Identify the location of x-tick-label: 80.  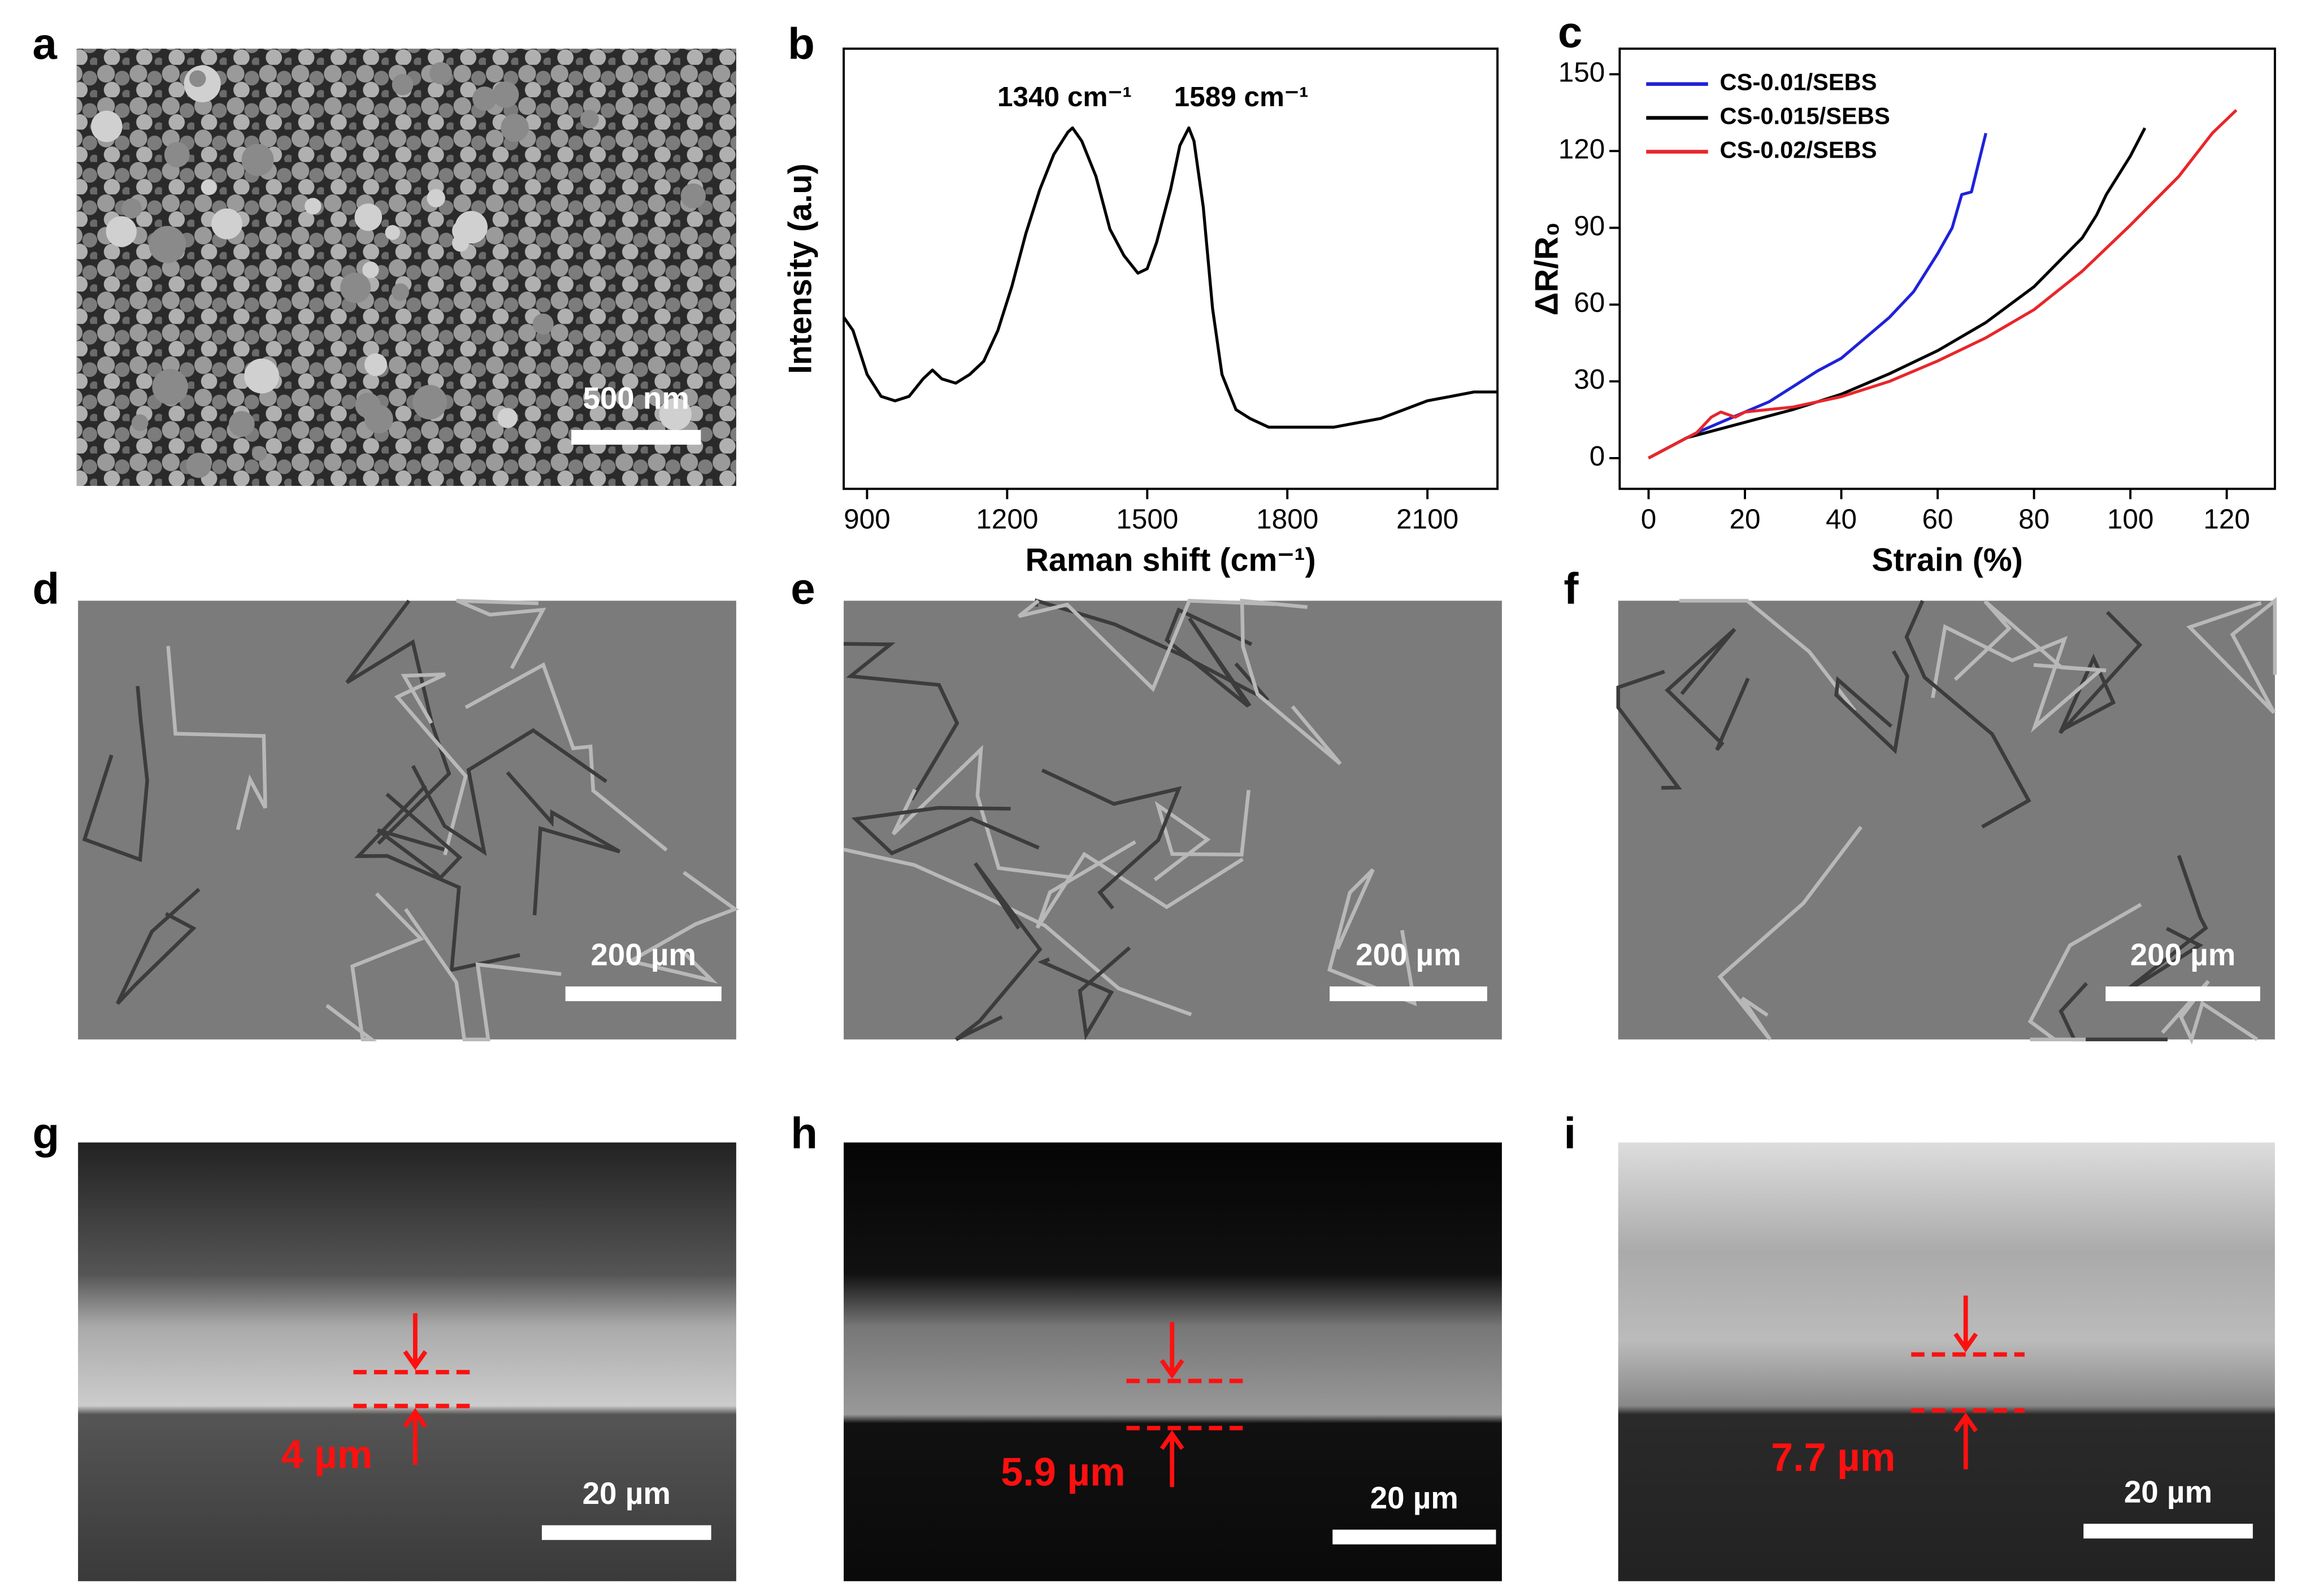
(2034, 519).